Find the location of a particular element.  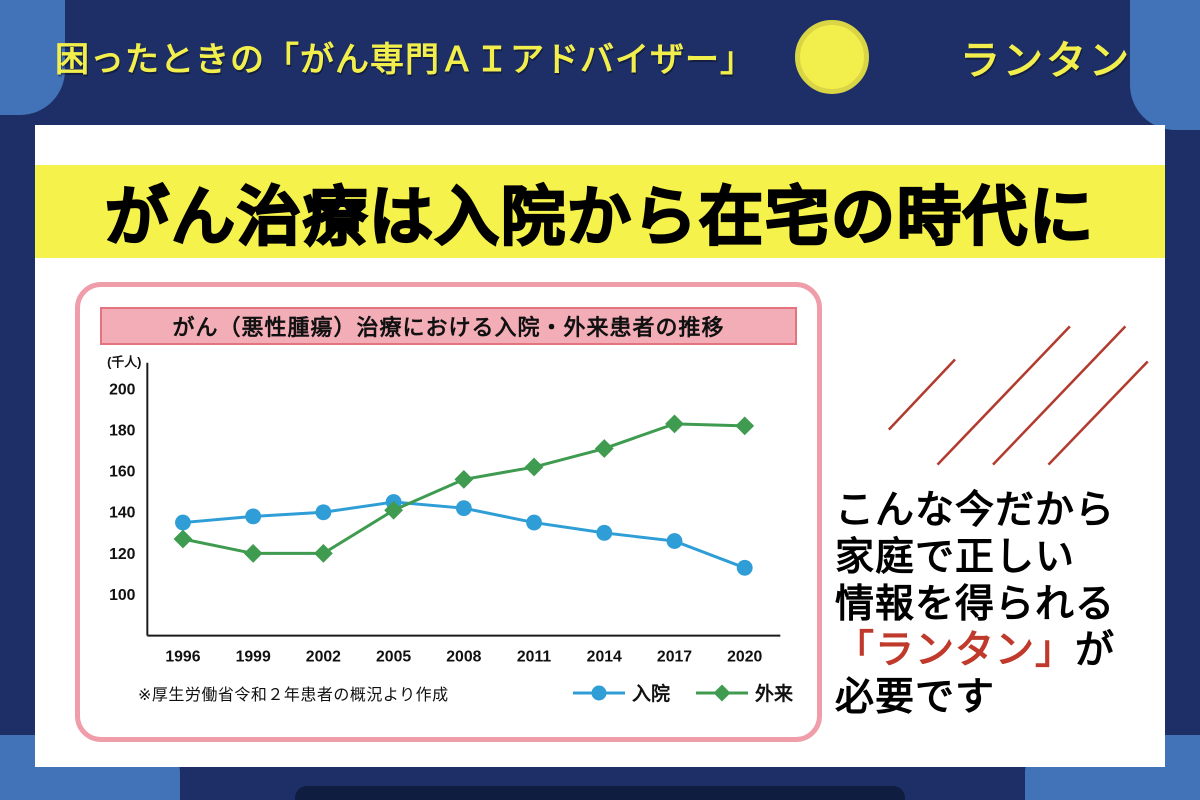

brand-name: ランタン is located at coordinates (1046, 61).